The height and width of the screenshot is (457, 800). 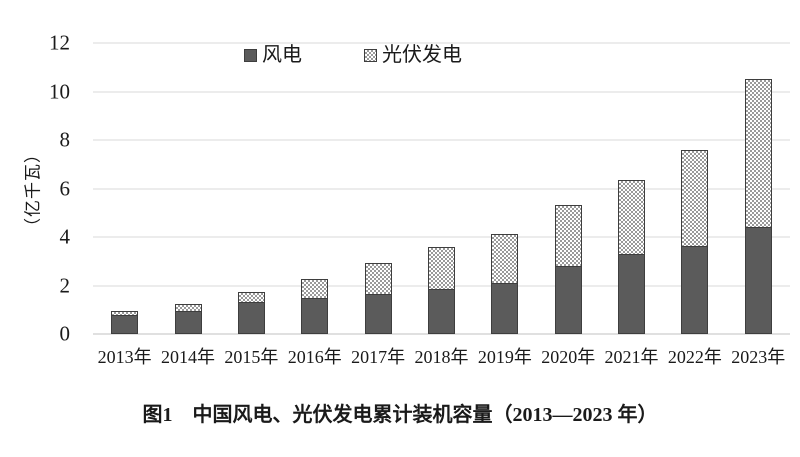 I want to click on bar-2020年, so click(x=568, y=188).